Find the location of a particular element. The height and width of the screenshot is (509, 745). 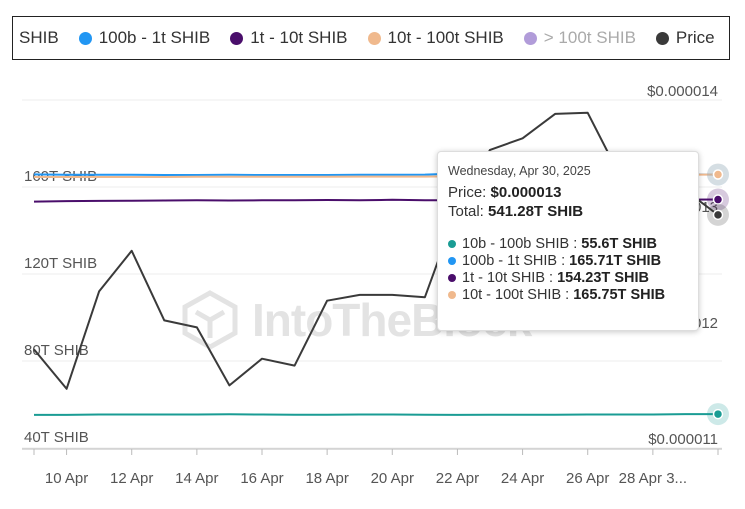

tooltip-series-label: 10b - 100b SHIB : is located at coordinates (520, 244).